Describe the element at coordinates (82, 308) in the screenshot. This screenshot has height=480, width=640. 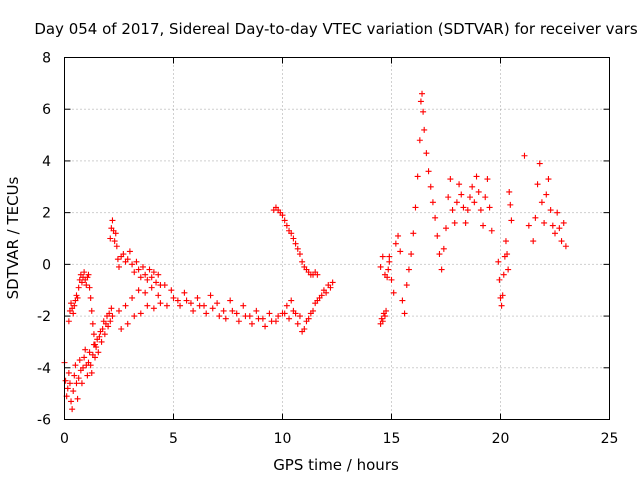
I see `series-early-spike` at that location.